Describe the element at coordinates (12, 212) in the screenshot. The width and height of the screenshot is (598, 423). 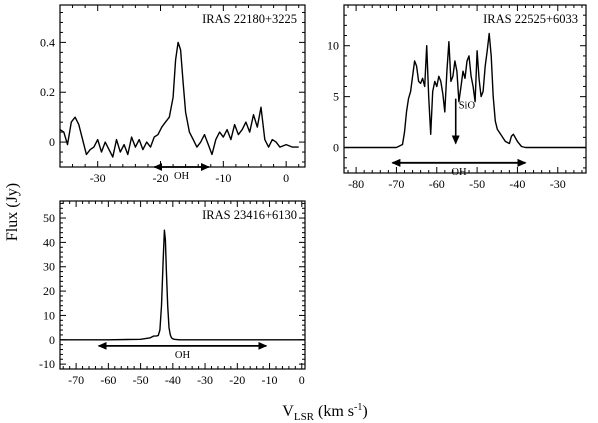
I see `y-axis-title: Flux (Jy)` at that location.